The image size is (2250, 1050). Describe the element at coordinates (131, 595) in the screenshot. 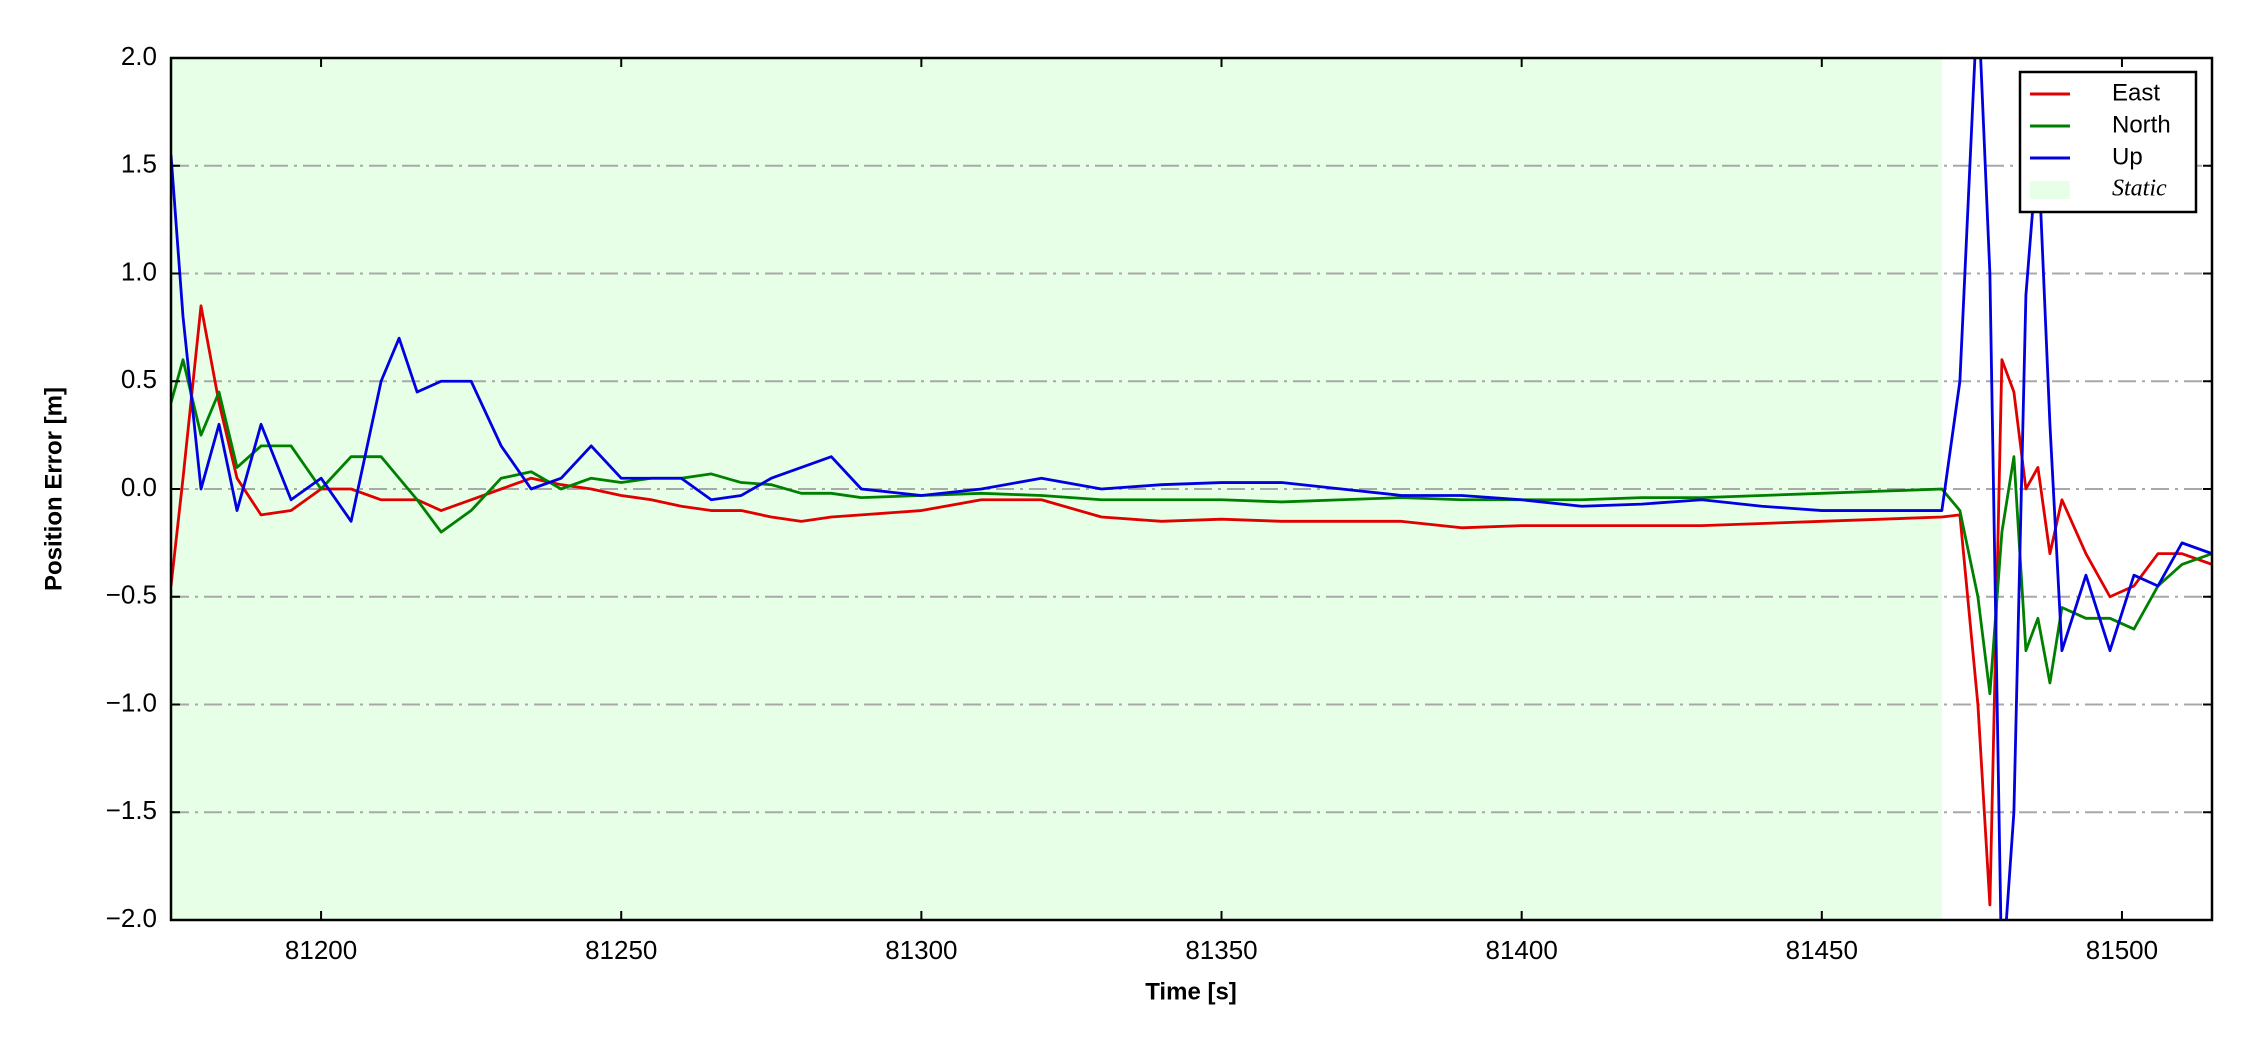

I see `y-tick-label: −0.5` at that location.